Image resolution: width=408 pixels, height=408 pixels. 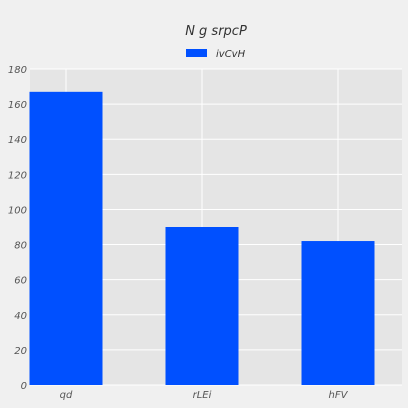 I want to click on legend: ivCvH, so click(x=216, y=54).